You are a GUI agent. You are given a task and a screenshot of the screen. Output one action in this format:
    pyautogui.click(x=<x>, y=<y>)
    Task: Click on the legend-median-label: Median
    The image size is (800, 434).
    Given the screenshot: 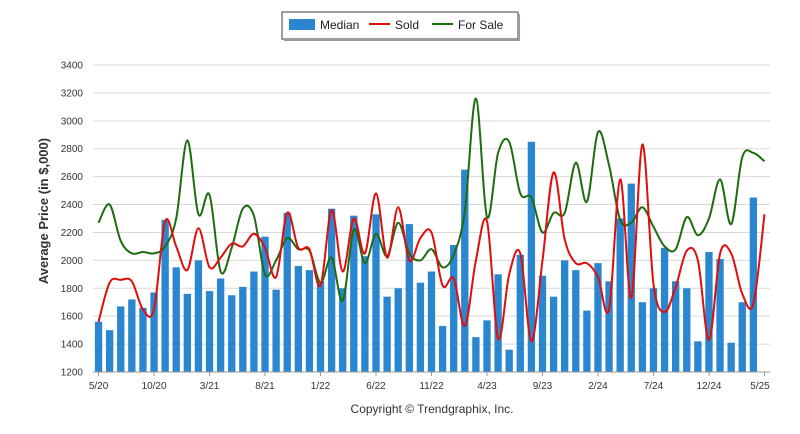 What is the action you would take?
    pyautogui.click(x=339, y=25)
    